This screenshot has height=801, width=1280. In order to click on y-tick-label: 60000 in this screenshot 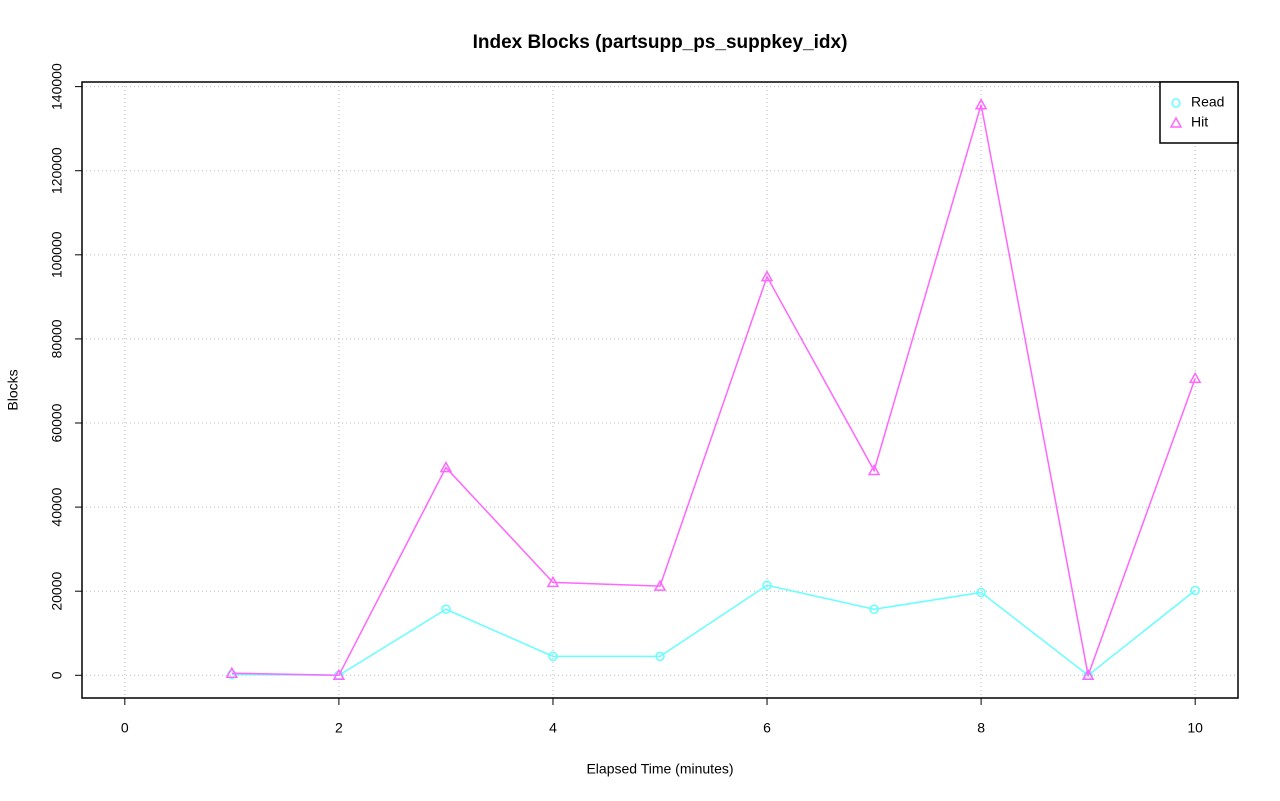, I will do `click(57, 422)`.